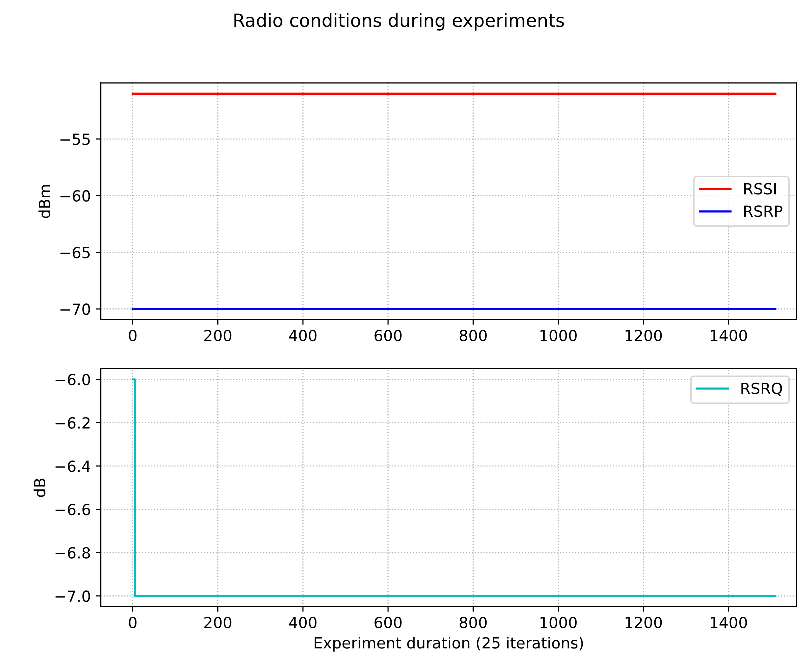  What do you see at coordinates (75, 196) in the screenshot?
I see `y-tick-label: −60` at bounding box center [75, 196].